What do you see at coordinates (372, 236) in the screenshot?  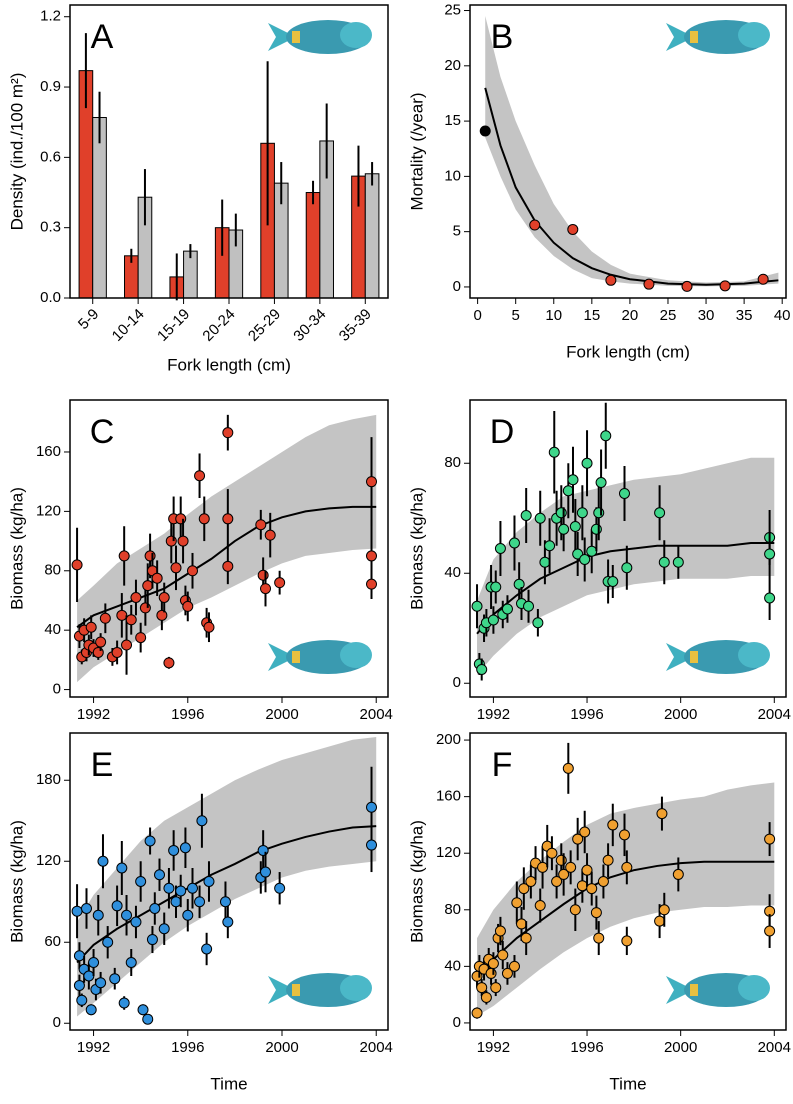 I see `bar` at bounding box center [372, 236].